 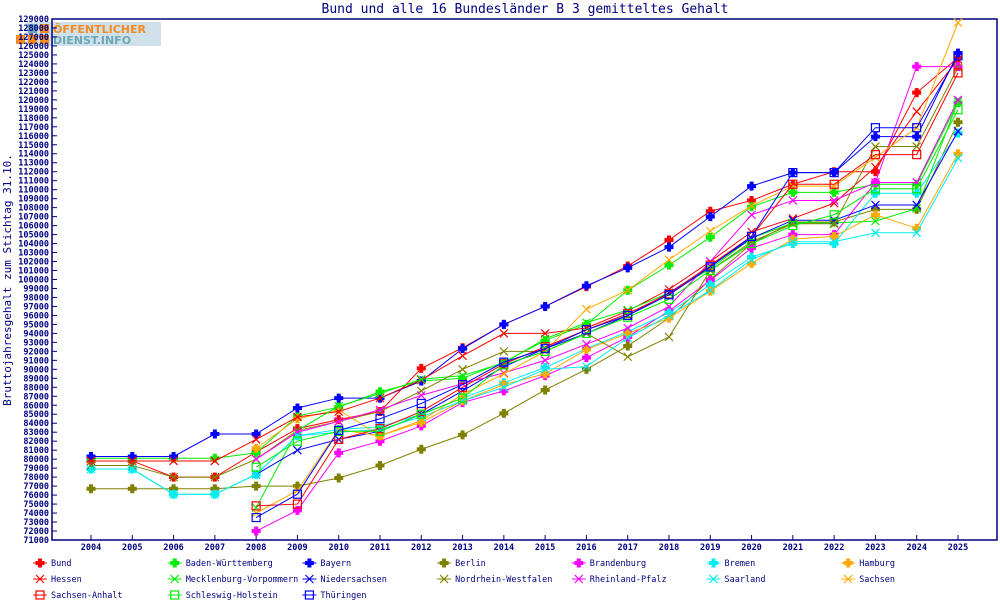 I want to click on legend-item: Baden-Württemberg, so click(x=220, y=563).